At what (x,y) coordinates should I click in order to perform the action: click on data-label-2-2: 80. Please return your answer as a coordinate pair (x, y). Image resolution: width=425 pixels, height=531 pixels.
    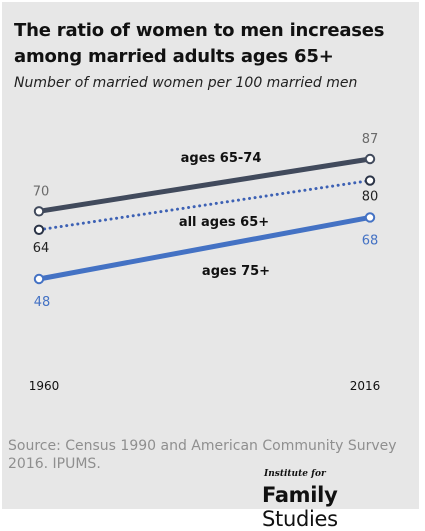
    Looking at the image, I should click on (370, 197).